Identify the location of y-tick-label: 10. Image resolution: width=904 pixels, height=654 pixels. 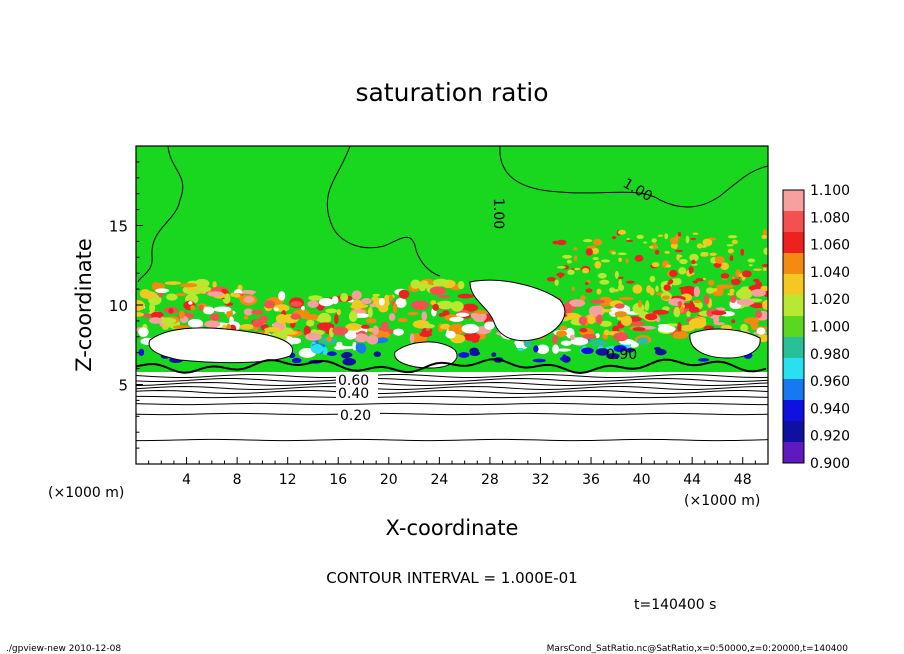
(118, 306).